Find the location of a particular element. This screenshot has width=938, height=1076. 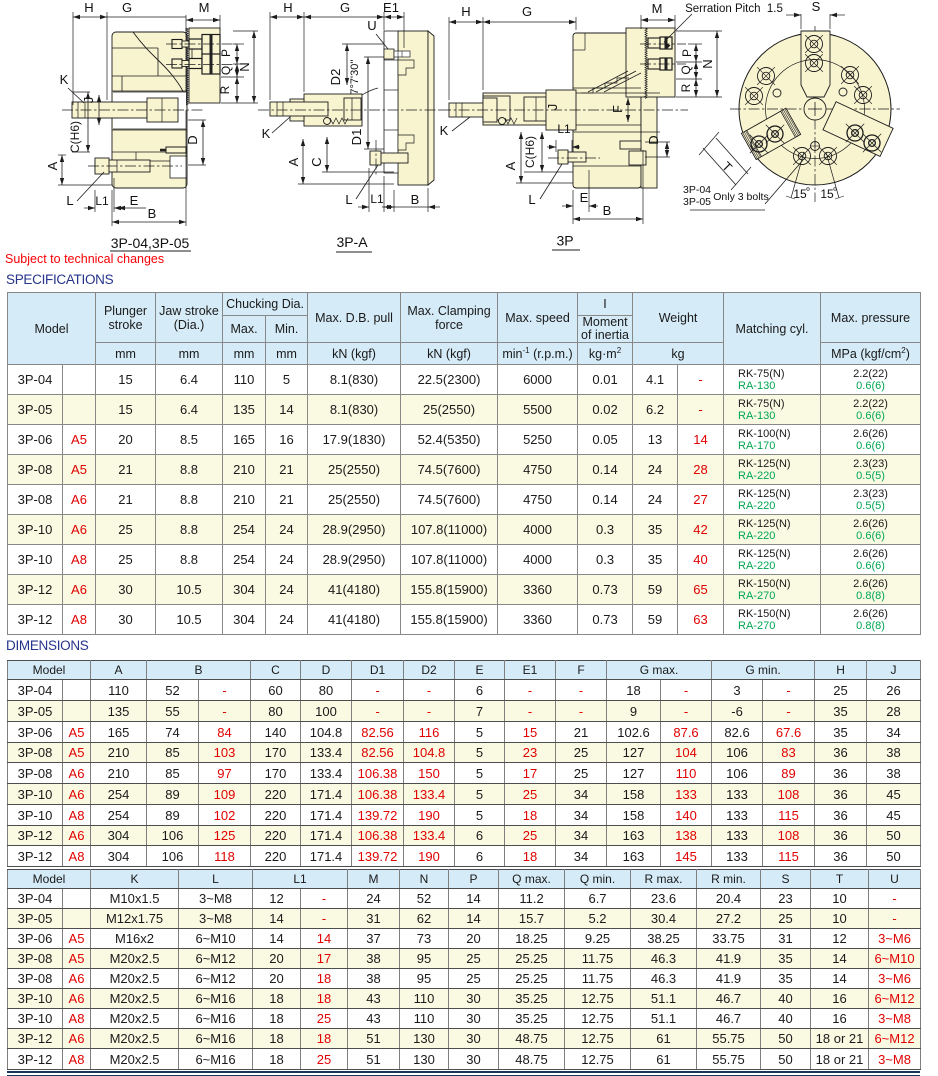

svg-text: F is located at coordinates (617, 109).